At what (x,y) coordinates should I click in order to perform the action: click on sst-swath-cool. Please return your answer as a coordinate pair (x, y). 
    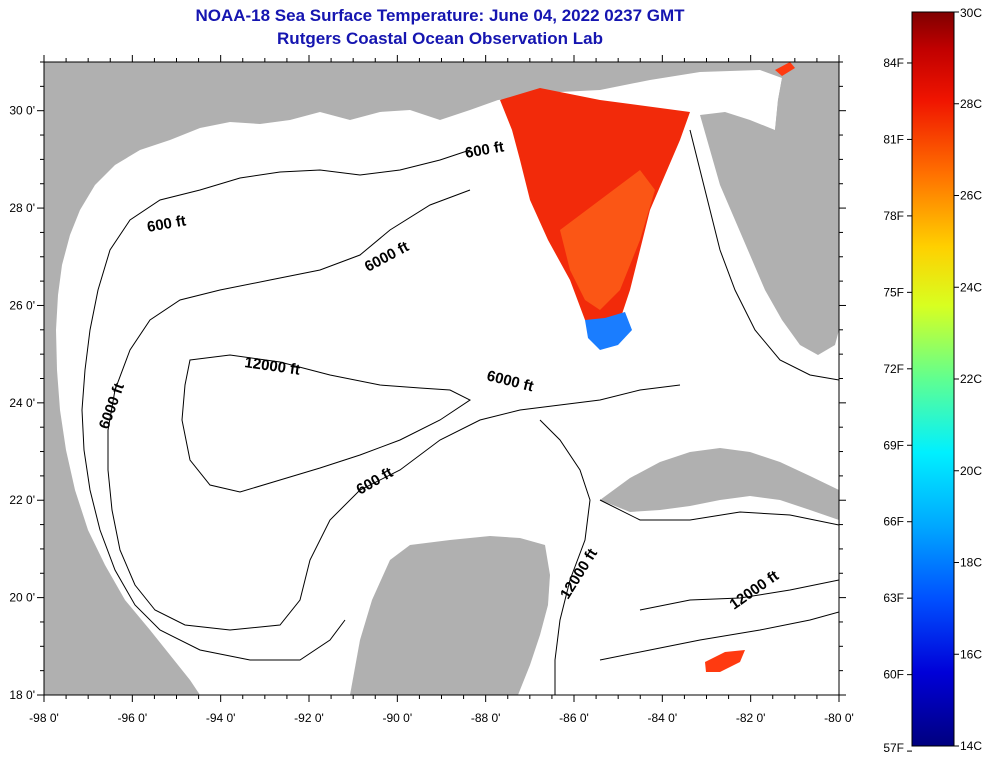
    Looking at the image, I should click on (608, 331).